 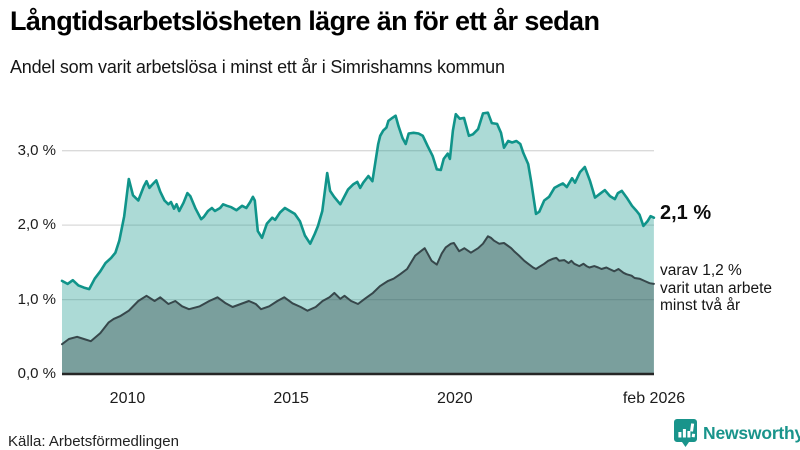 I want to click on y-tick-label: 1,0 %, so click(x=36, y=299).